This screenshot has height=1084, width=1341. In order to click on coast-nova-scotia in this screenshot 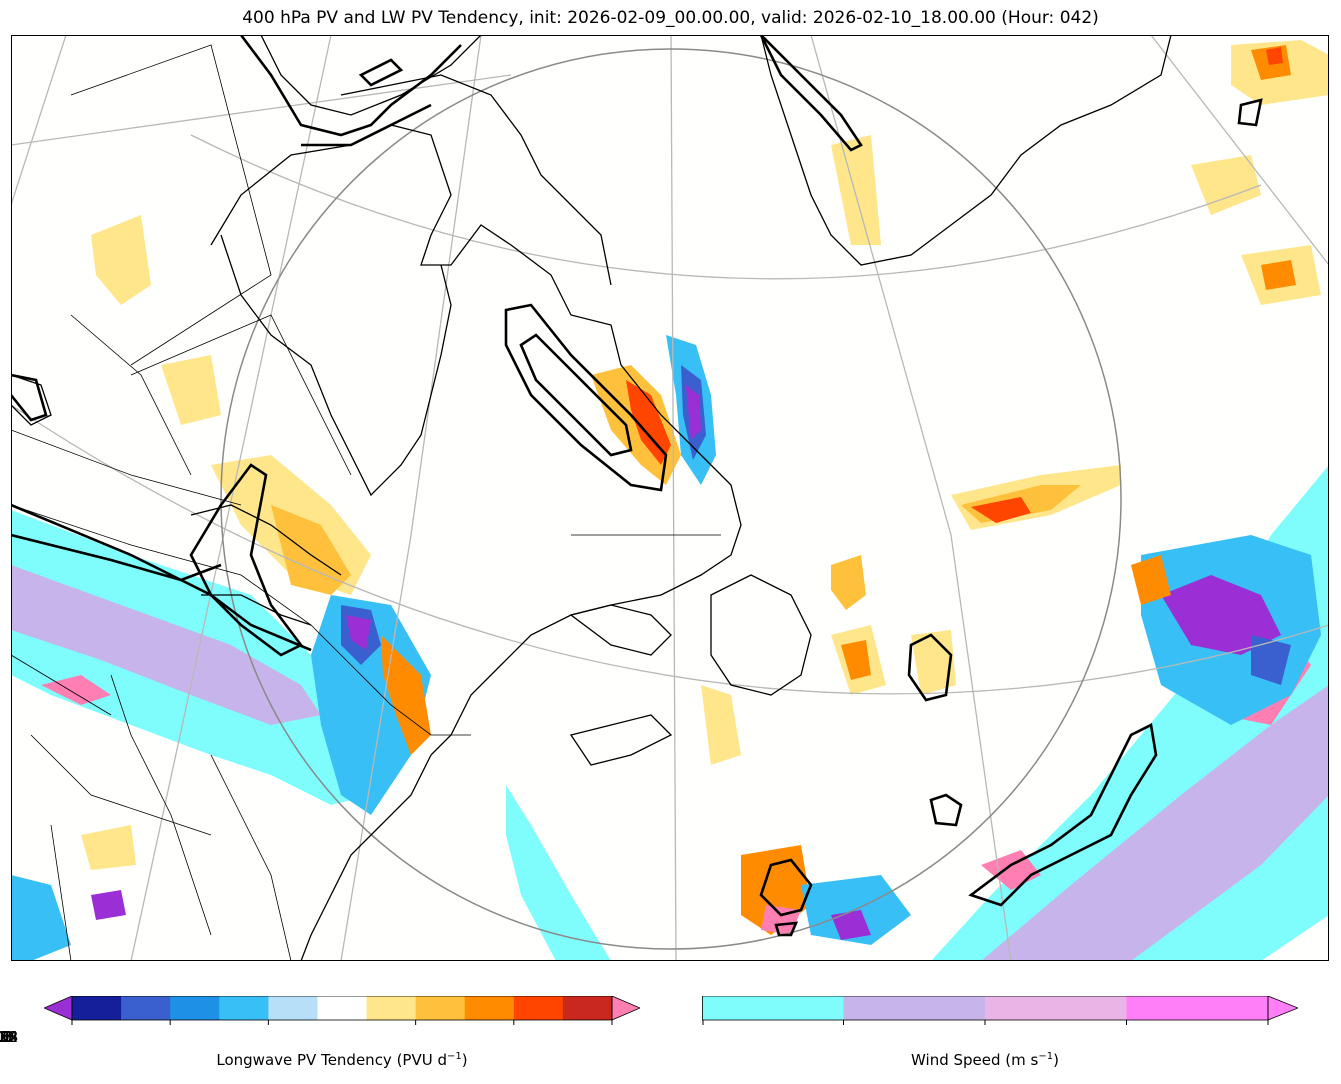, I will do `click(621, 740)`.